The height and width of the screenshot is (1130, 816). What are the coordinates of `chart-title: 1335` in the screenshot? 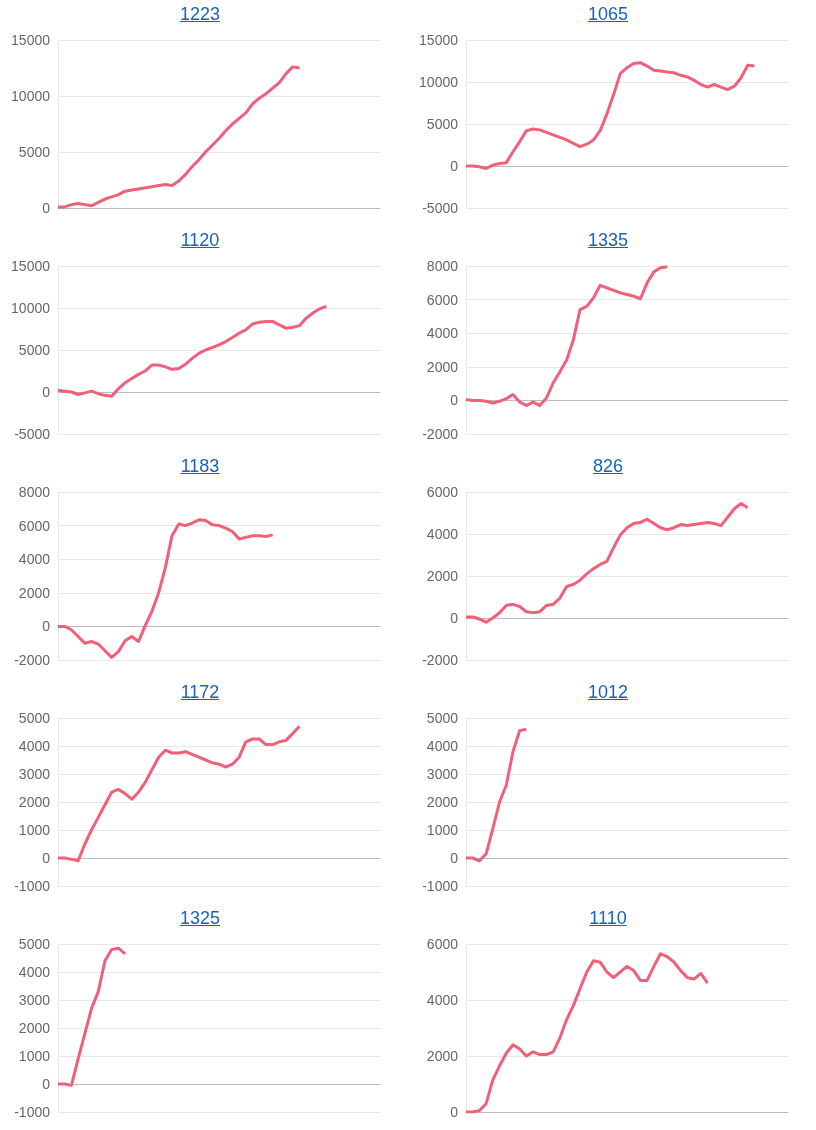 It's located at (607, 240).